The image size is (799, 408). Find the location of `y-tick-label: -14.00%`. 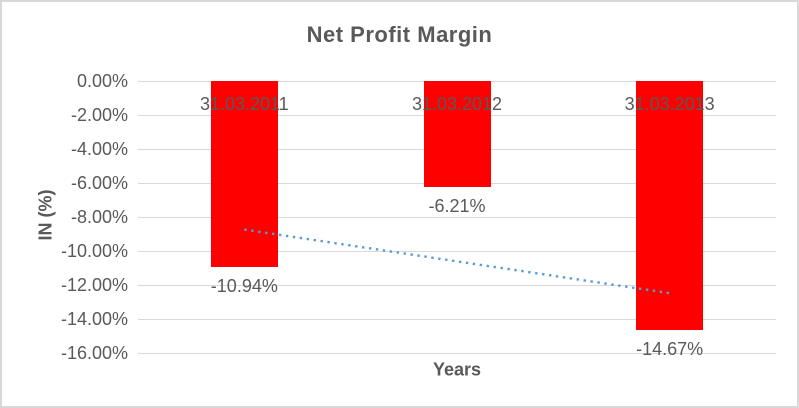

y-tick-label: -14.00% is located at coordinates (94, 319).